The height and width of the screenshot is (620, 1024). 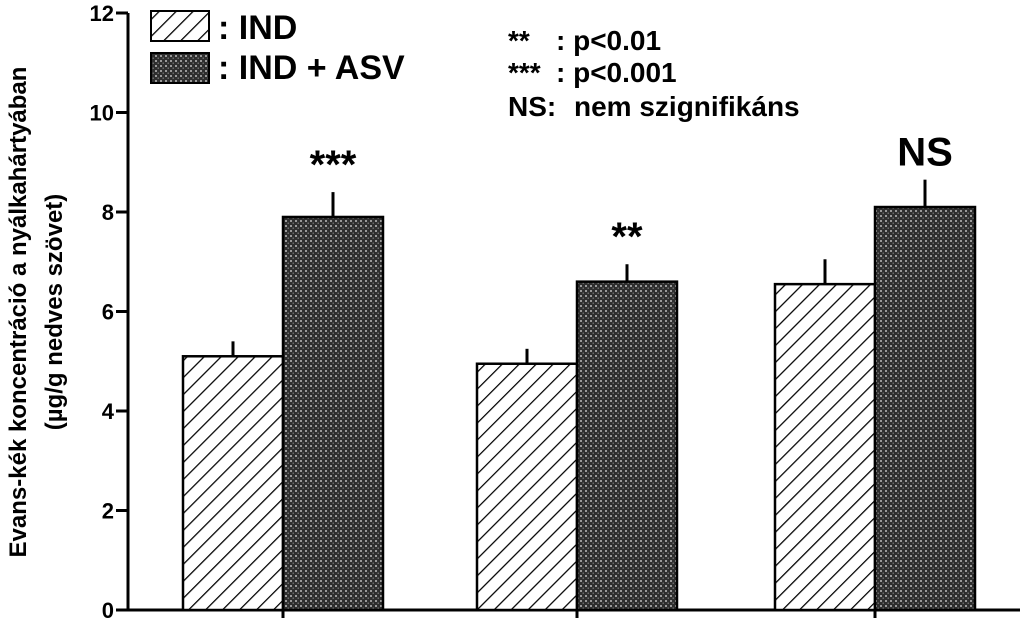 What do you see at coordinates (102, 113) in the screenshot?
I see `y-tick-label: 10` at bounding box center [102, 113].